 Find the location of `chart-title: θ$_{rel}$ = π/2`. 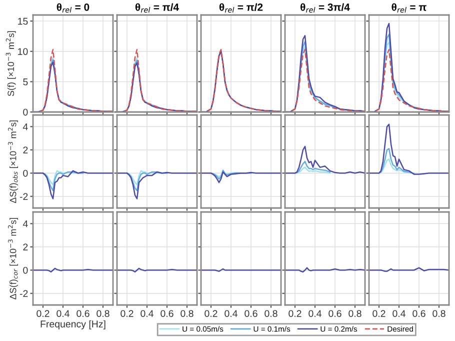

chart-title: θ$_{rel}$ = π/2 is located at coordinates (241, 8).